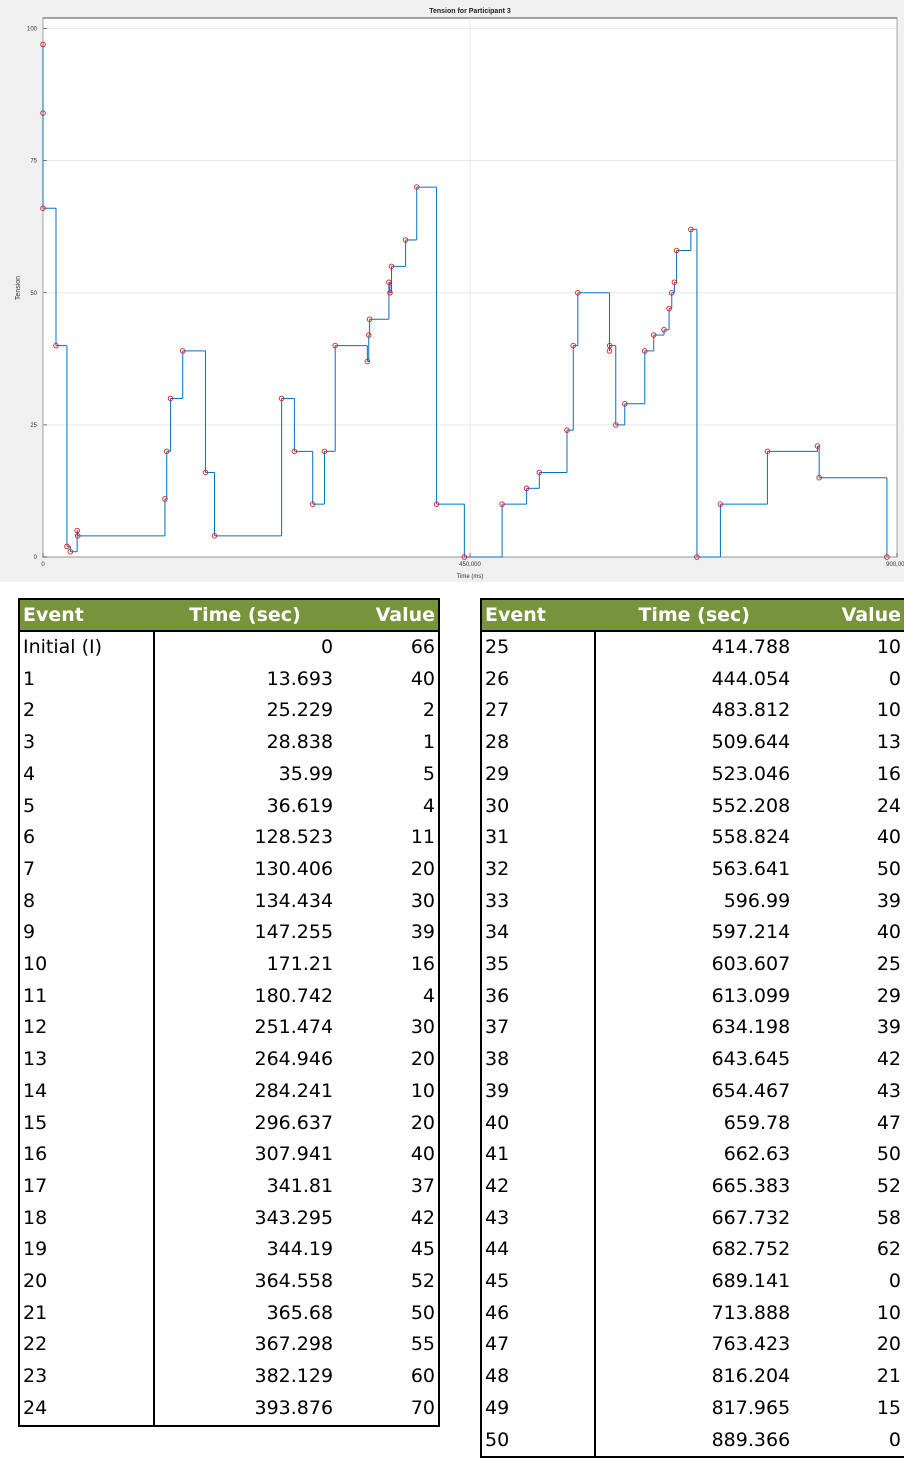  Describe the element at coordinates (692, 679) in the screenshot. I see `table-row: 26 444.054 0` at that location.